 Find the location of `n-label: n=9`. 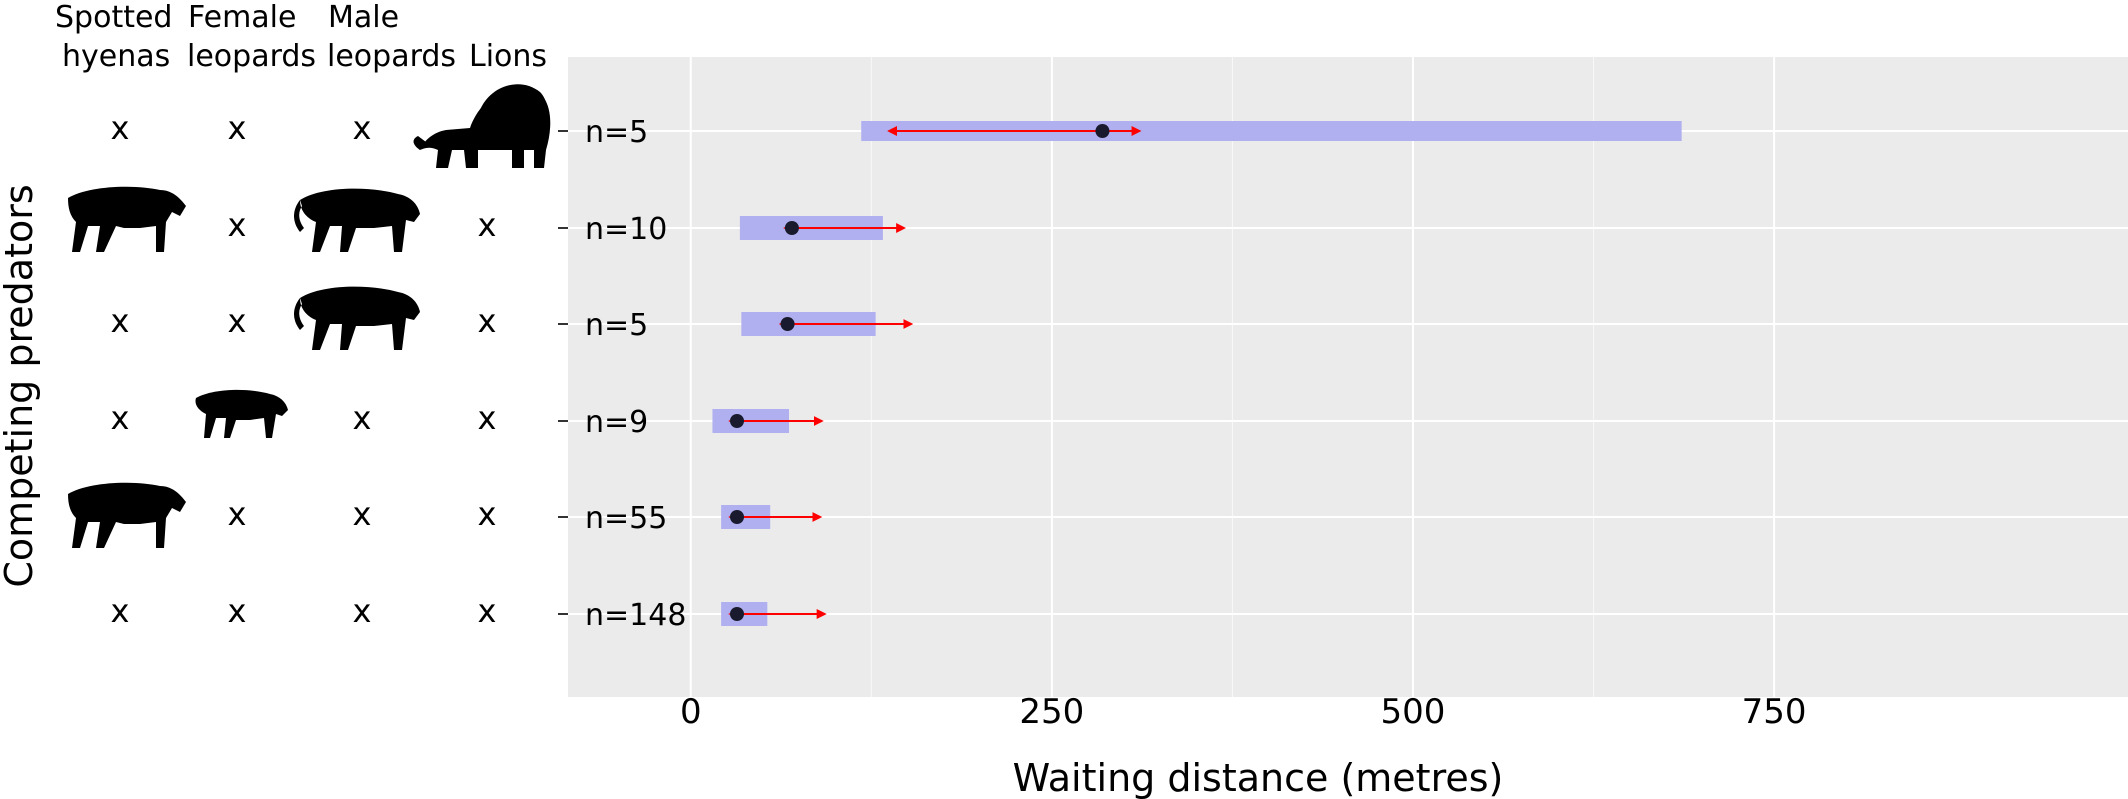

n-label: n=9 is located at coordinates (616, 422).